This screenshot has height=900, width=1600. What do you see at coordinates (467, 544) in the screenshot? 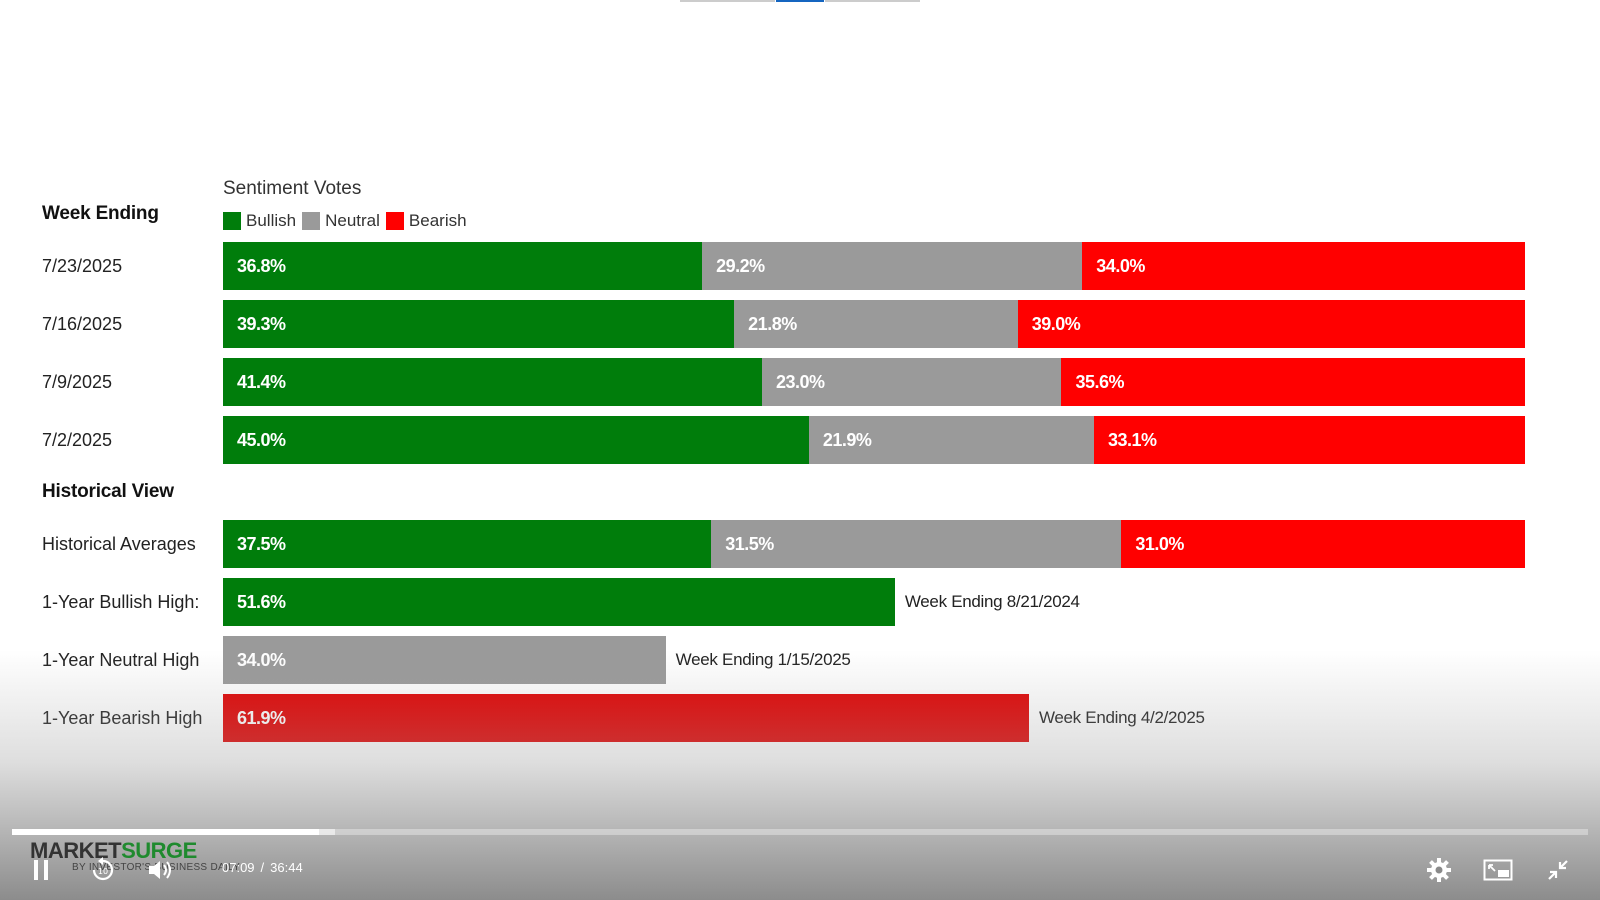
I see `historical-averages-bullish-segment: 37.5%` at bounding box center [467, 544].